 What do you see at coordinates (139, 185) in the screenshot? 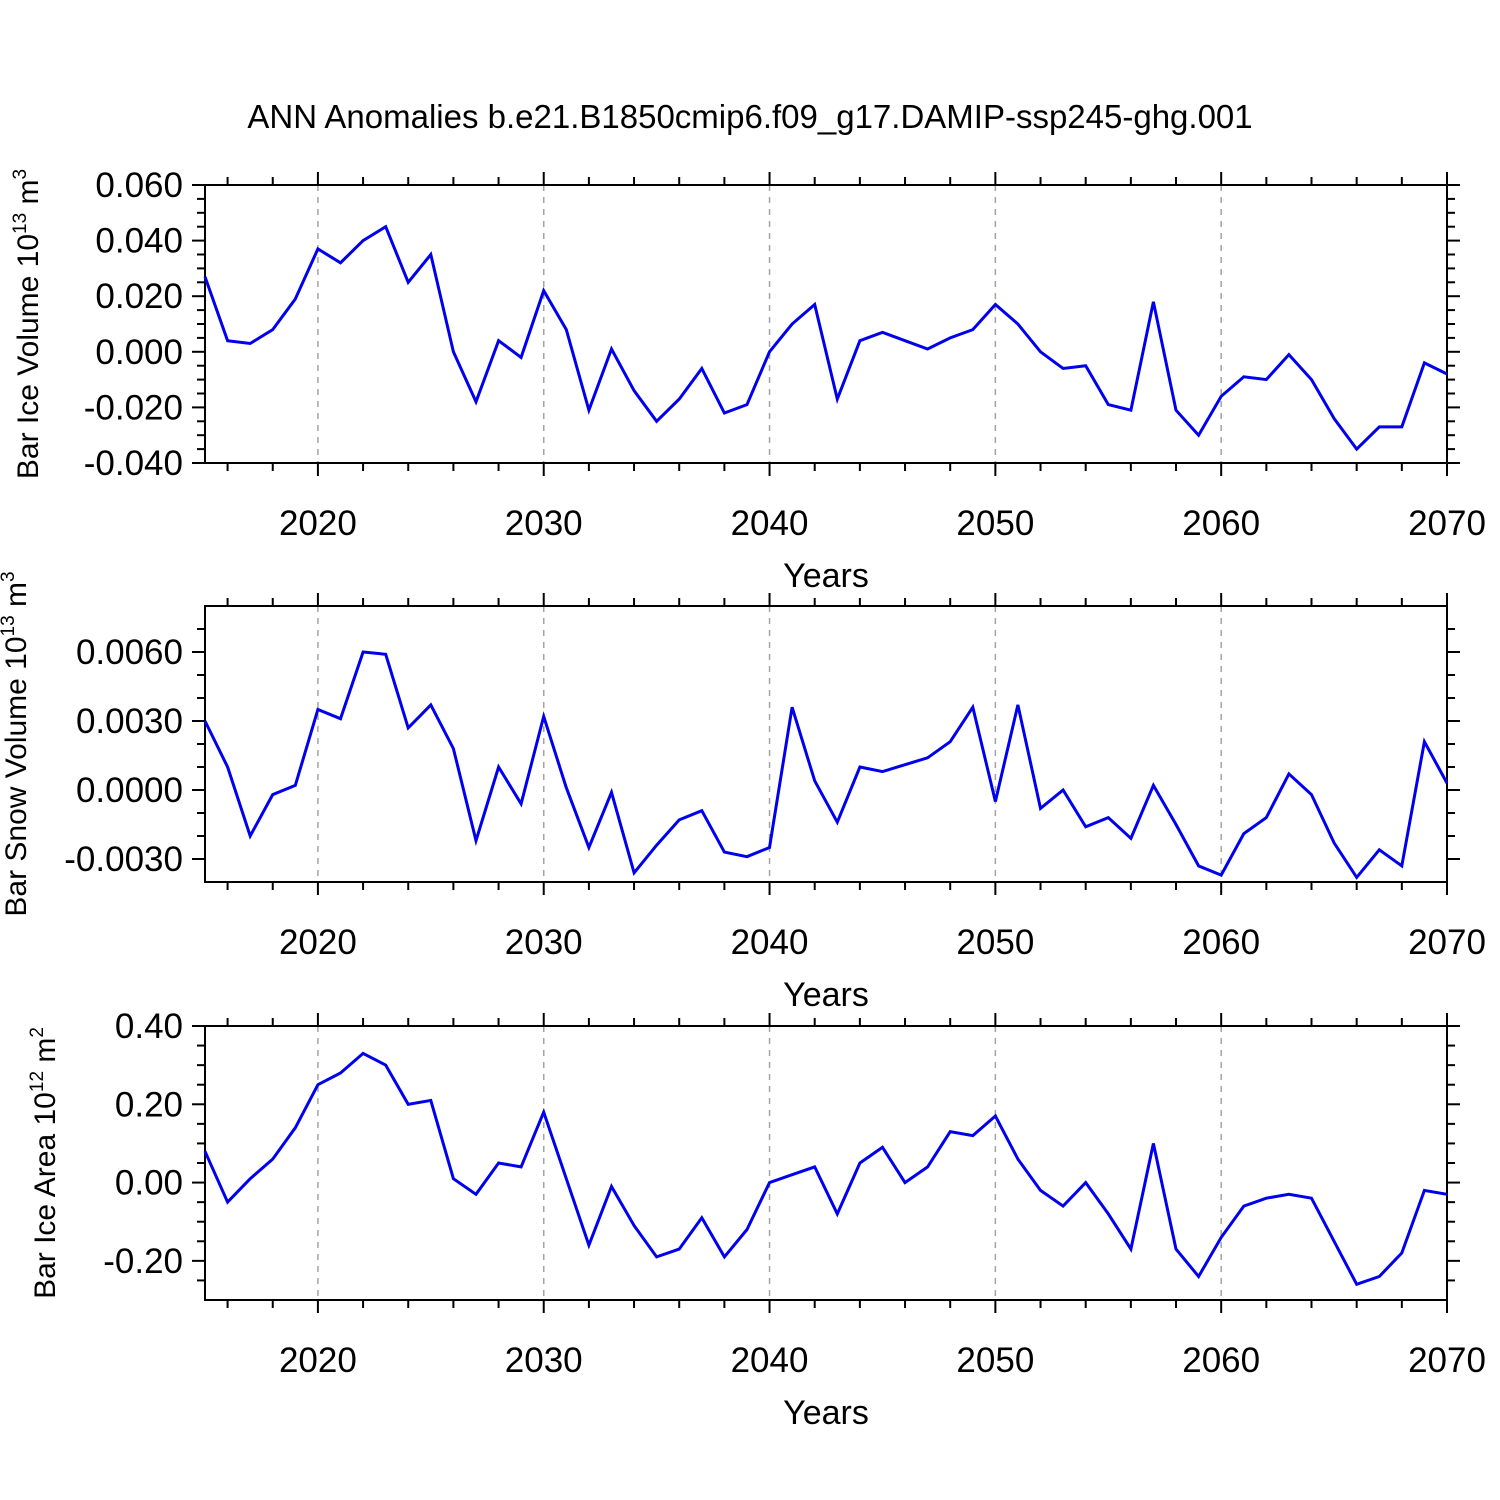
I see `y-tick-label: 0.060` at bounding box center [139, 185].